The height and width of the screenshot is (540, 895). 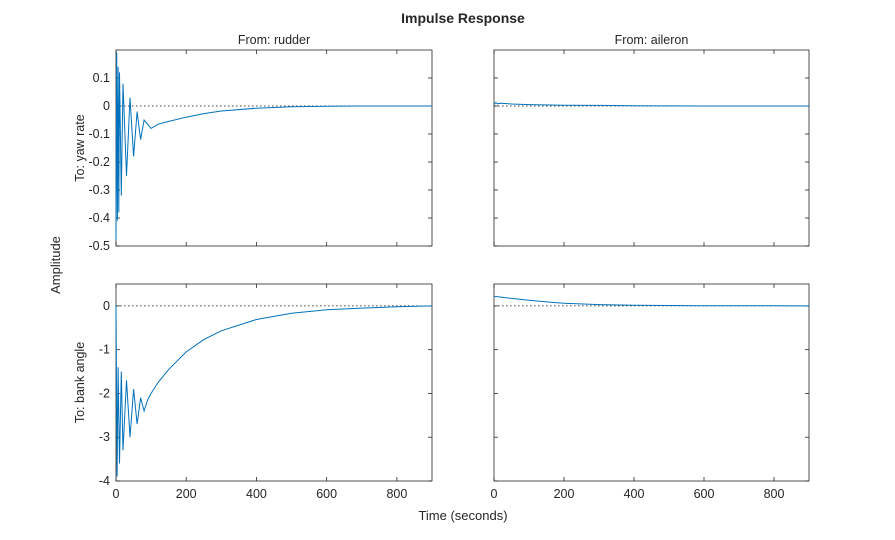 What do you see at coordinates (104, 393) in the screenshot?
I see `y-tick-label: -2` at bounding box center [104, 393].